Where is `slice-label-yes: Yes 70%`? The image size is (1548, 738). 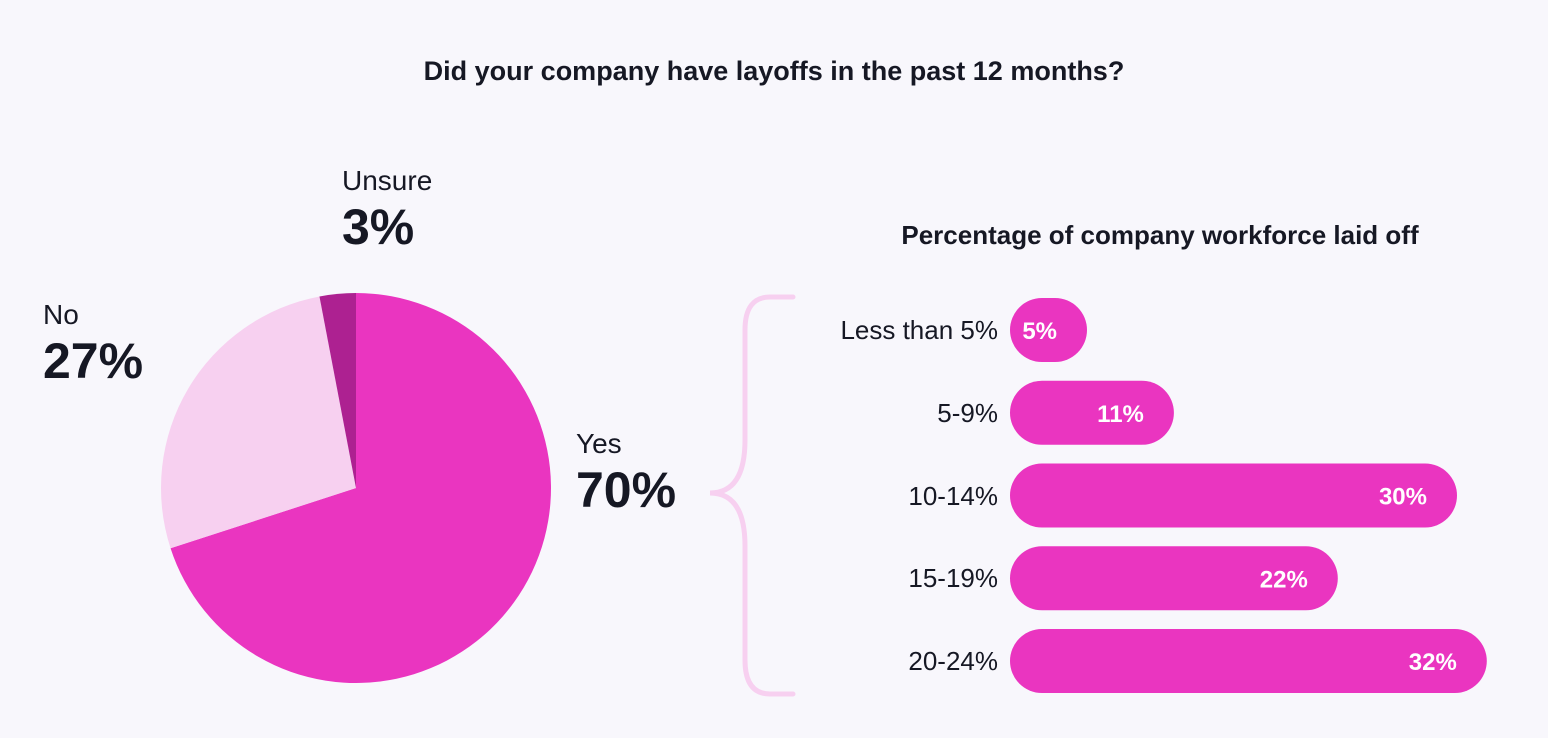
slice-label-yes: Yes 70% is located at coordinates (626, 473).